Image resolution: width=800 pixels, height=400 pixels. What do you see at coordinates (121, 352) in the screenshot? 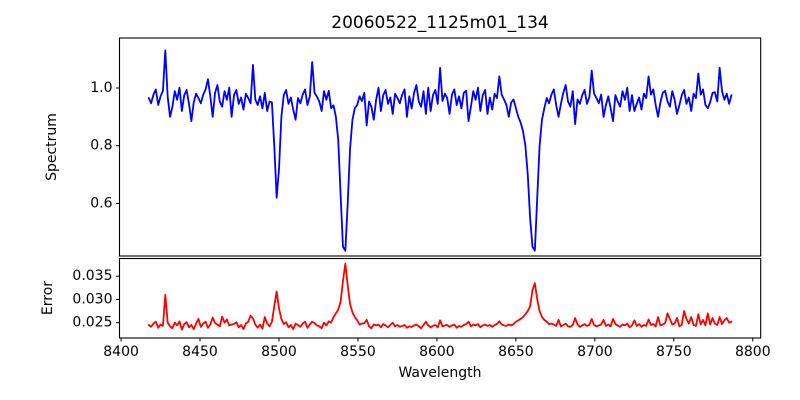
I see `xtick-label: 8400` at bounding box center [121, 352].